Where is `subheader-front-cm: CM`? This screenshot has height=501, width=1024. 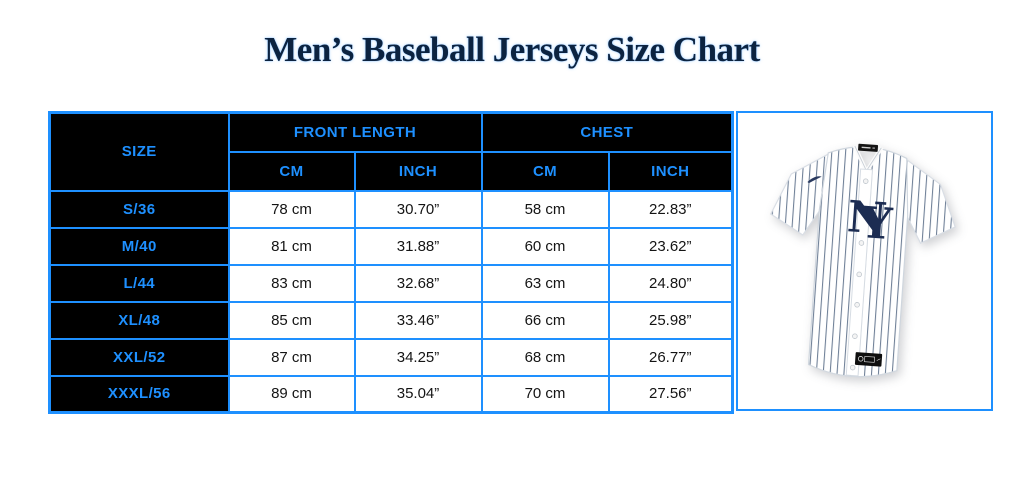
subheader-front-cm: CM is located at coordinates (291, 171).